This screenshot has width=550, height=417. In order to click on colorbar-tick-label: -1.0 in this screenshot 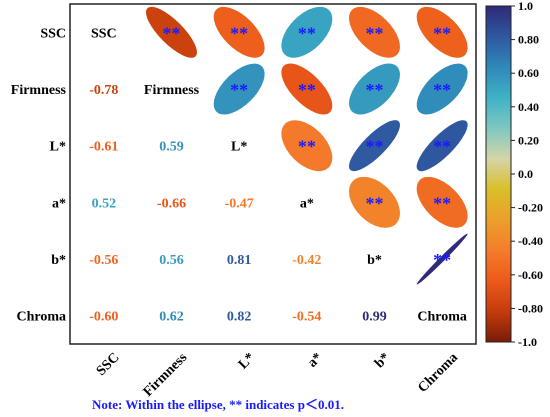, I will do `click(527, 342)`.